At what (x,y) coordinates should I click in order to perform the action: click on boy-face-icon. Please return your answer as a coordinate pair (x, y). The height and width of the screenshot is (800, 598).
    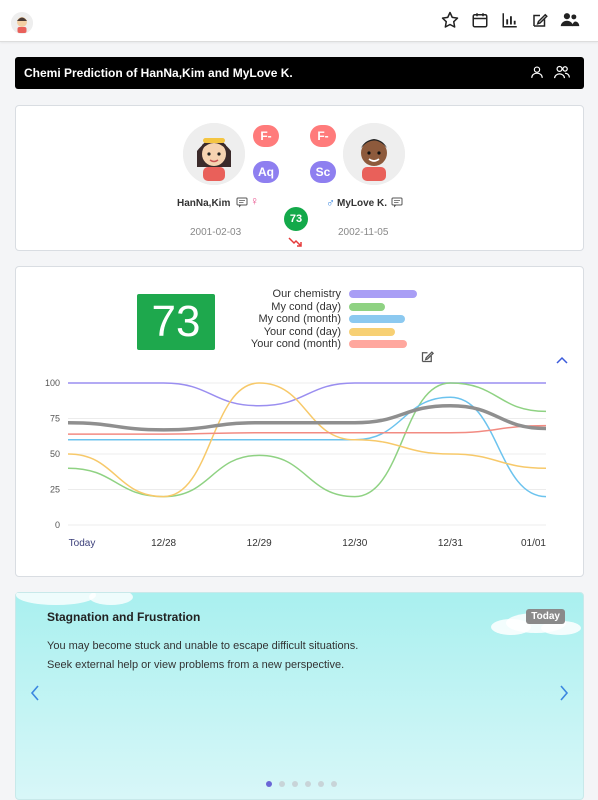
    Looking at the image, I should click on (374, 154).